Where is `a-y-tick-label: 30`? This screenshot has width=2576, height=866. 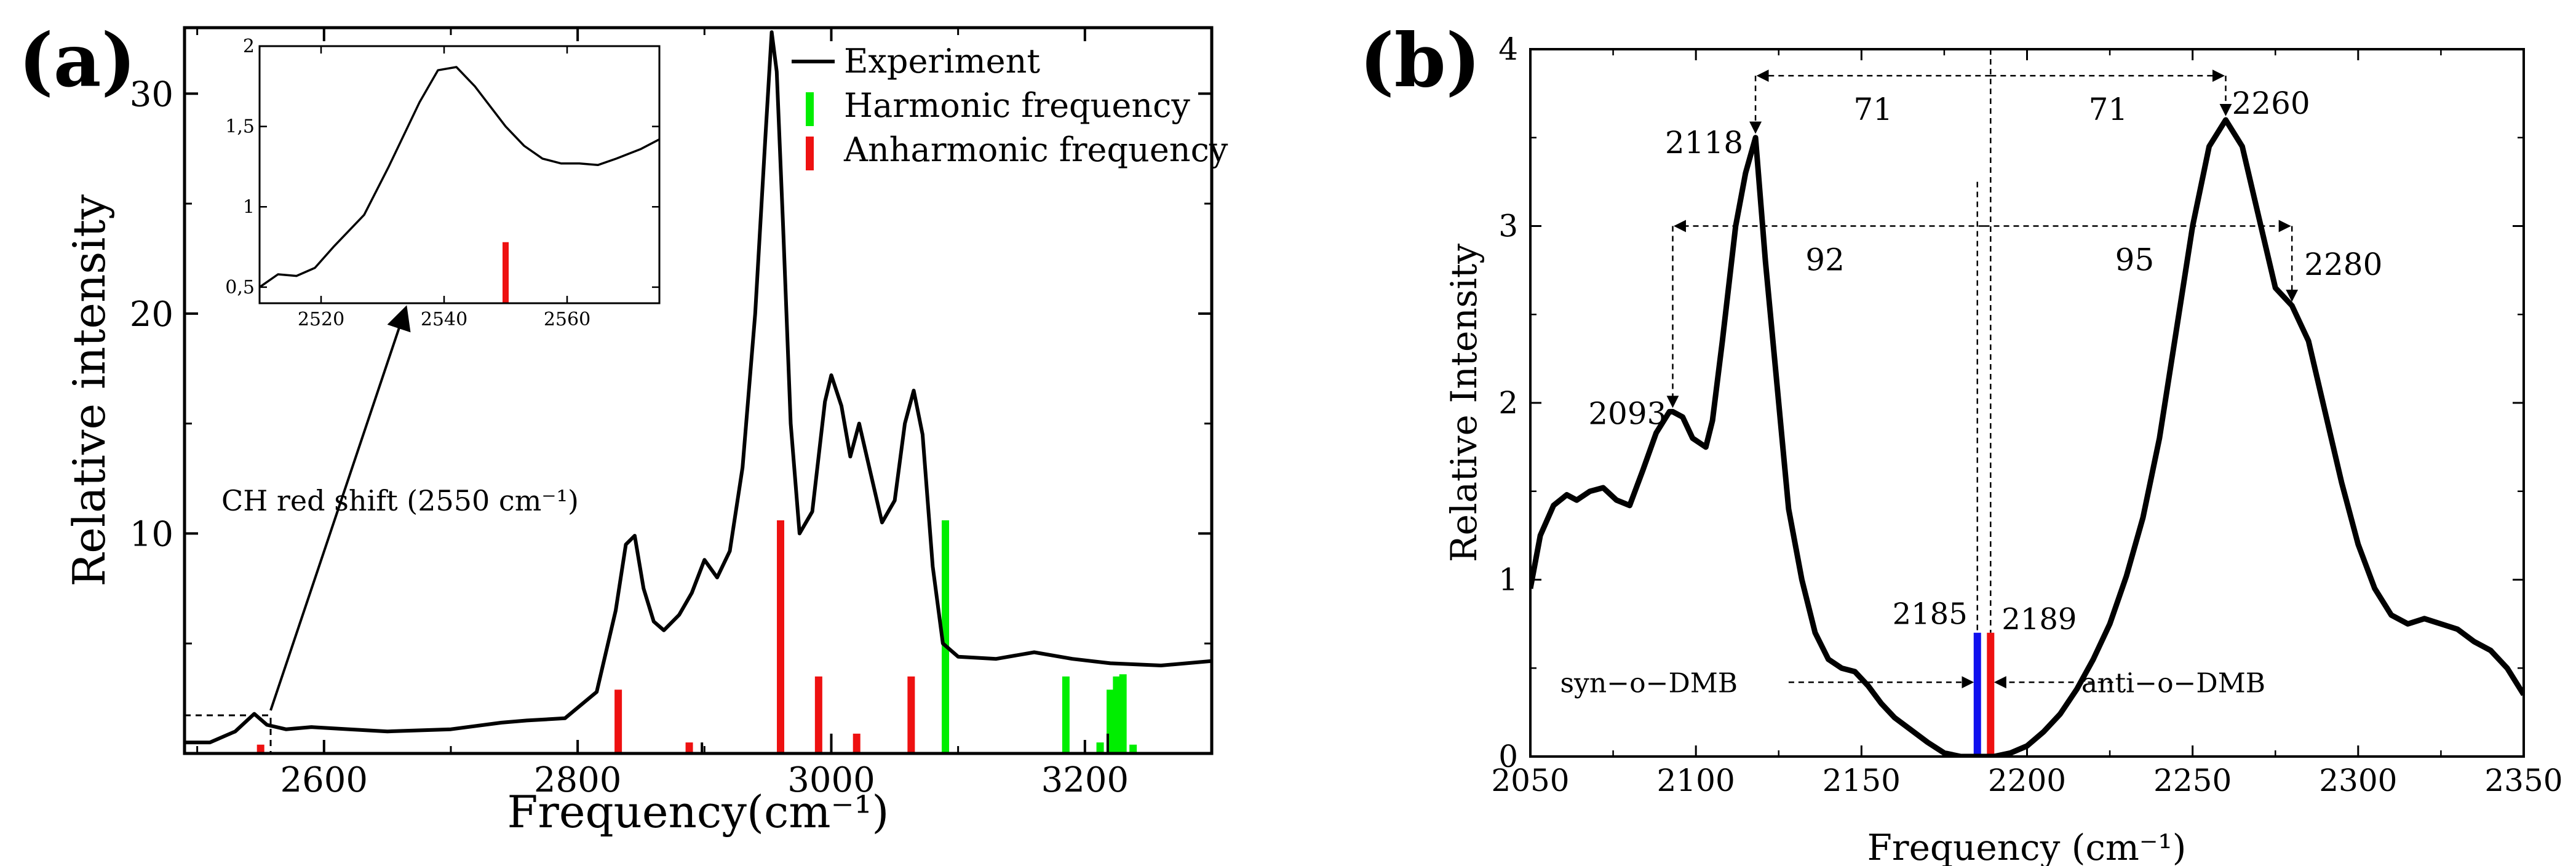
a-y-tick-label: 30 is located at coordinates (151, 94).